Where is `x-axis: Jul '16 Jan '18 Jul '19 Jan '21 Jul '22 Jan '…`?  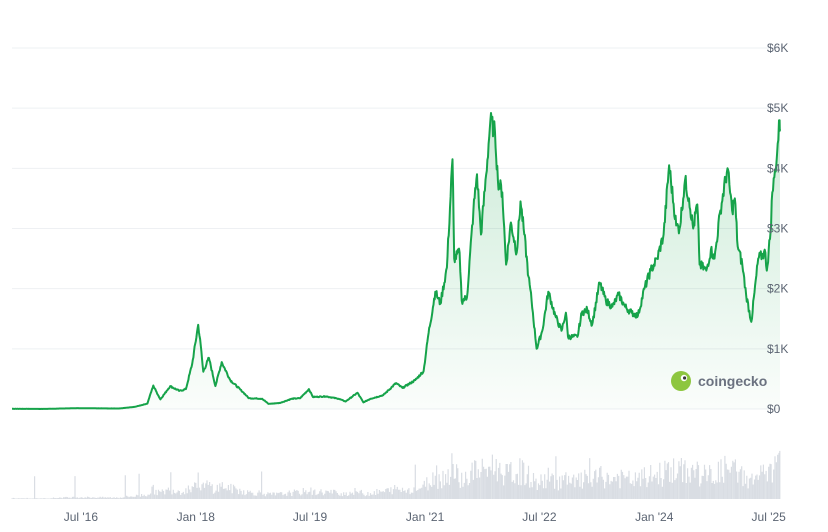
x-axis: Jul '16 Jan '18 Jul '19 Jan '21 Jul '22 Jan '… is located at coordinates (425, 517).